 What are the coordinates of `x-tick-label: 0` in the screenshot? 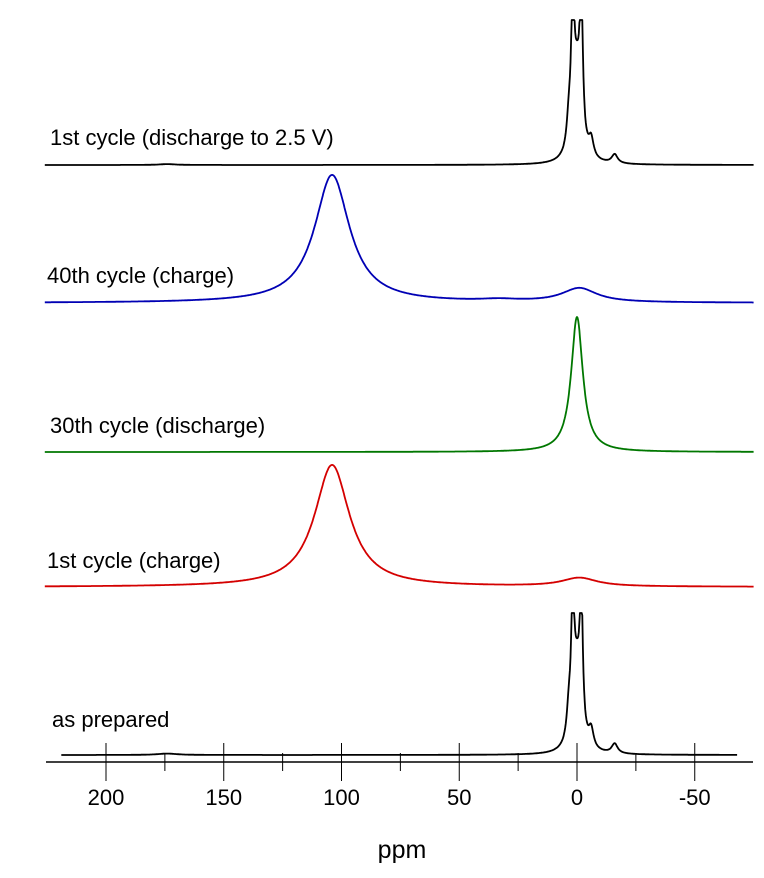 It's located at (577, 797).